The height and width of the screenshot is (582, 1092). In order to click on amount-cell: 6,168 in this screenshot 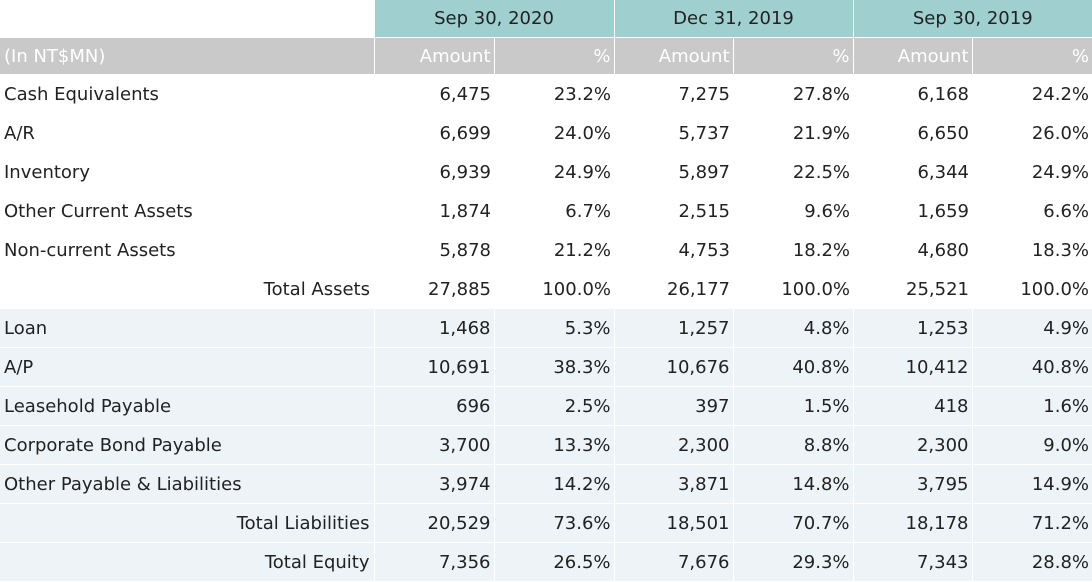, I will do `click(912, 94)`.